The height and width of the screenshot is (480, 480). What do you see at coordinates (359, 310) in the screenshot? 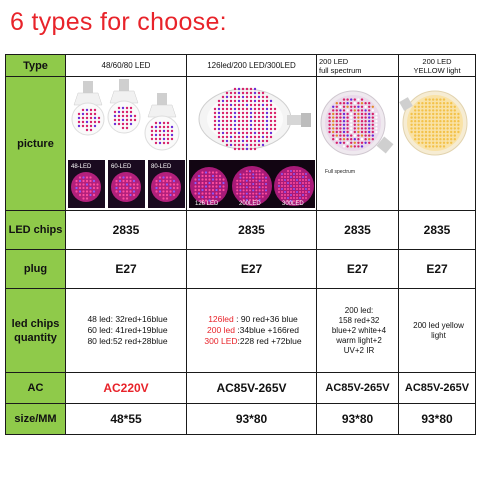
I see `quantity-fs-line1: 200 led:` at bounding box center [359, 310].